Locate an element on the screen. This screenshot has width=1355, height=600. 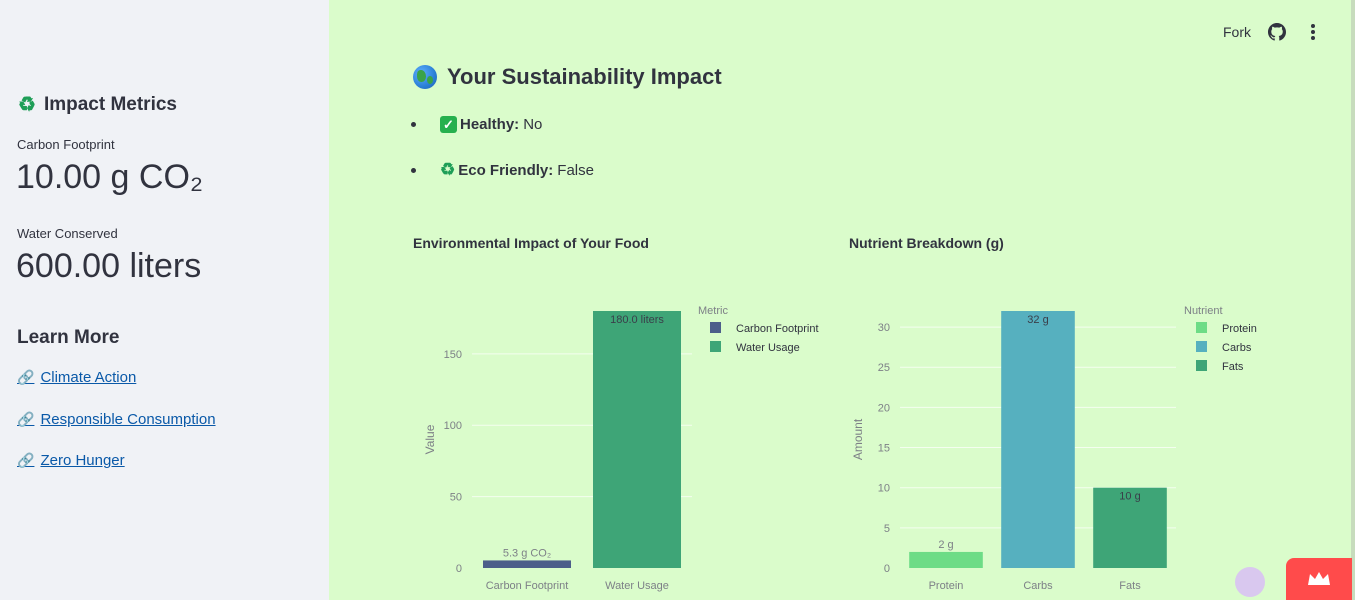
globe-icon is located at coordinates (425, 77).